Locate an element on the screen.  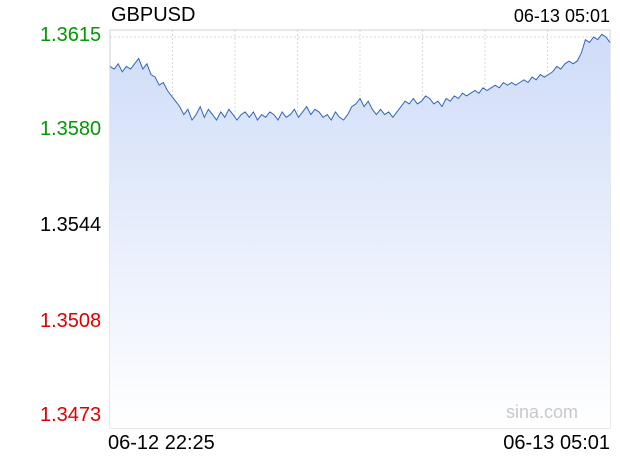
y-tick-label: 1.3473 is located at coordinates (71, 415).